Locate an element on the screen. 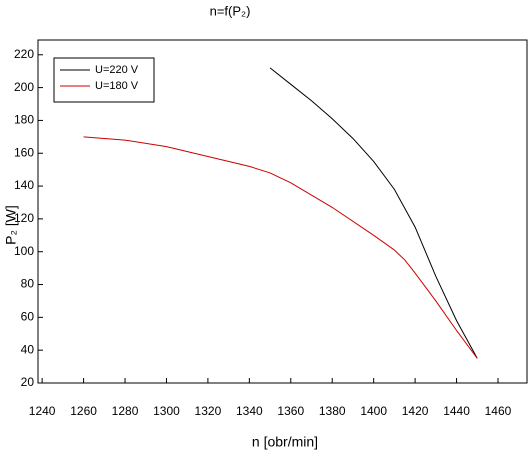 Image resolution: width=529 pixels, height=457 pixels. x-tick-label: 1440 is located at coordinates (456, 411).